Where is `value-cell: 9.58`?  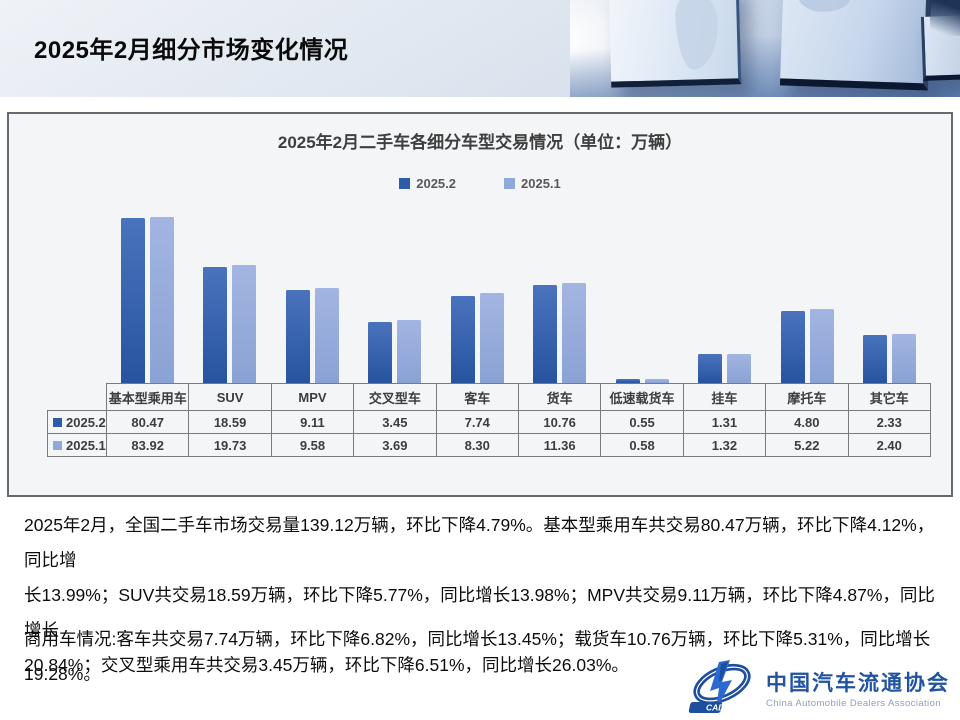 value-cell: 9.58 is located at coordinates (312, 445).